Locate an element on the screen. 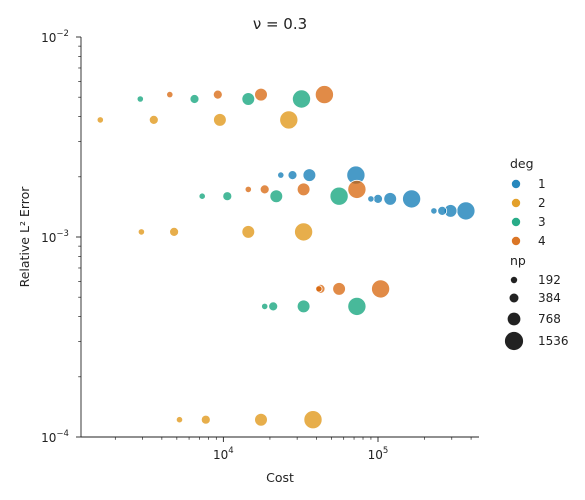 The width and height of the screenshot is (585, 500). y-tick-label-2: 10⁻² is located at coordinates (55, 37).